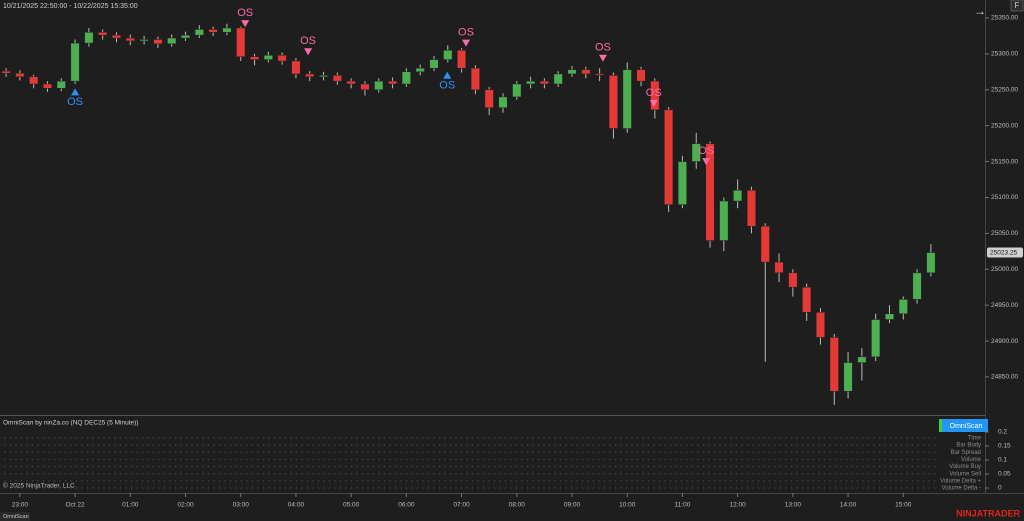 This screenshot has height=521, width=1024. Describe the element at coordinates (980, 11) in the screenshot. I see `scroll-arrow: →` at that location.